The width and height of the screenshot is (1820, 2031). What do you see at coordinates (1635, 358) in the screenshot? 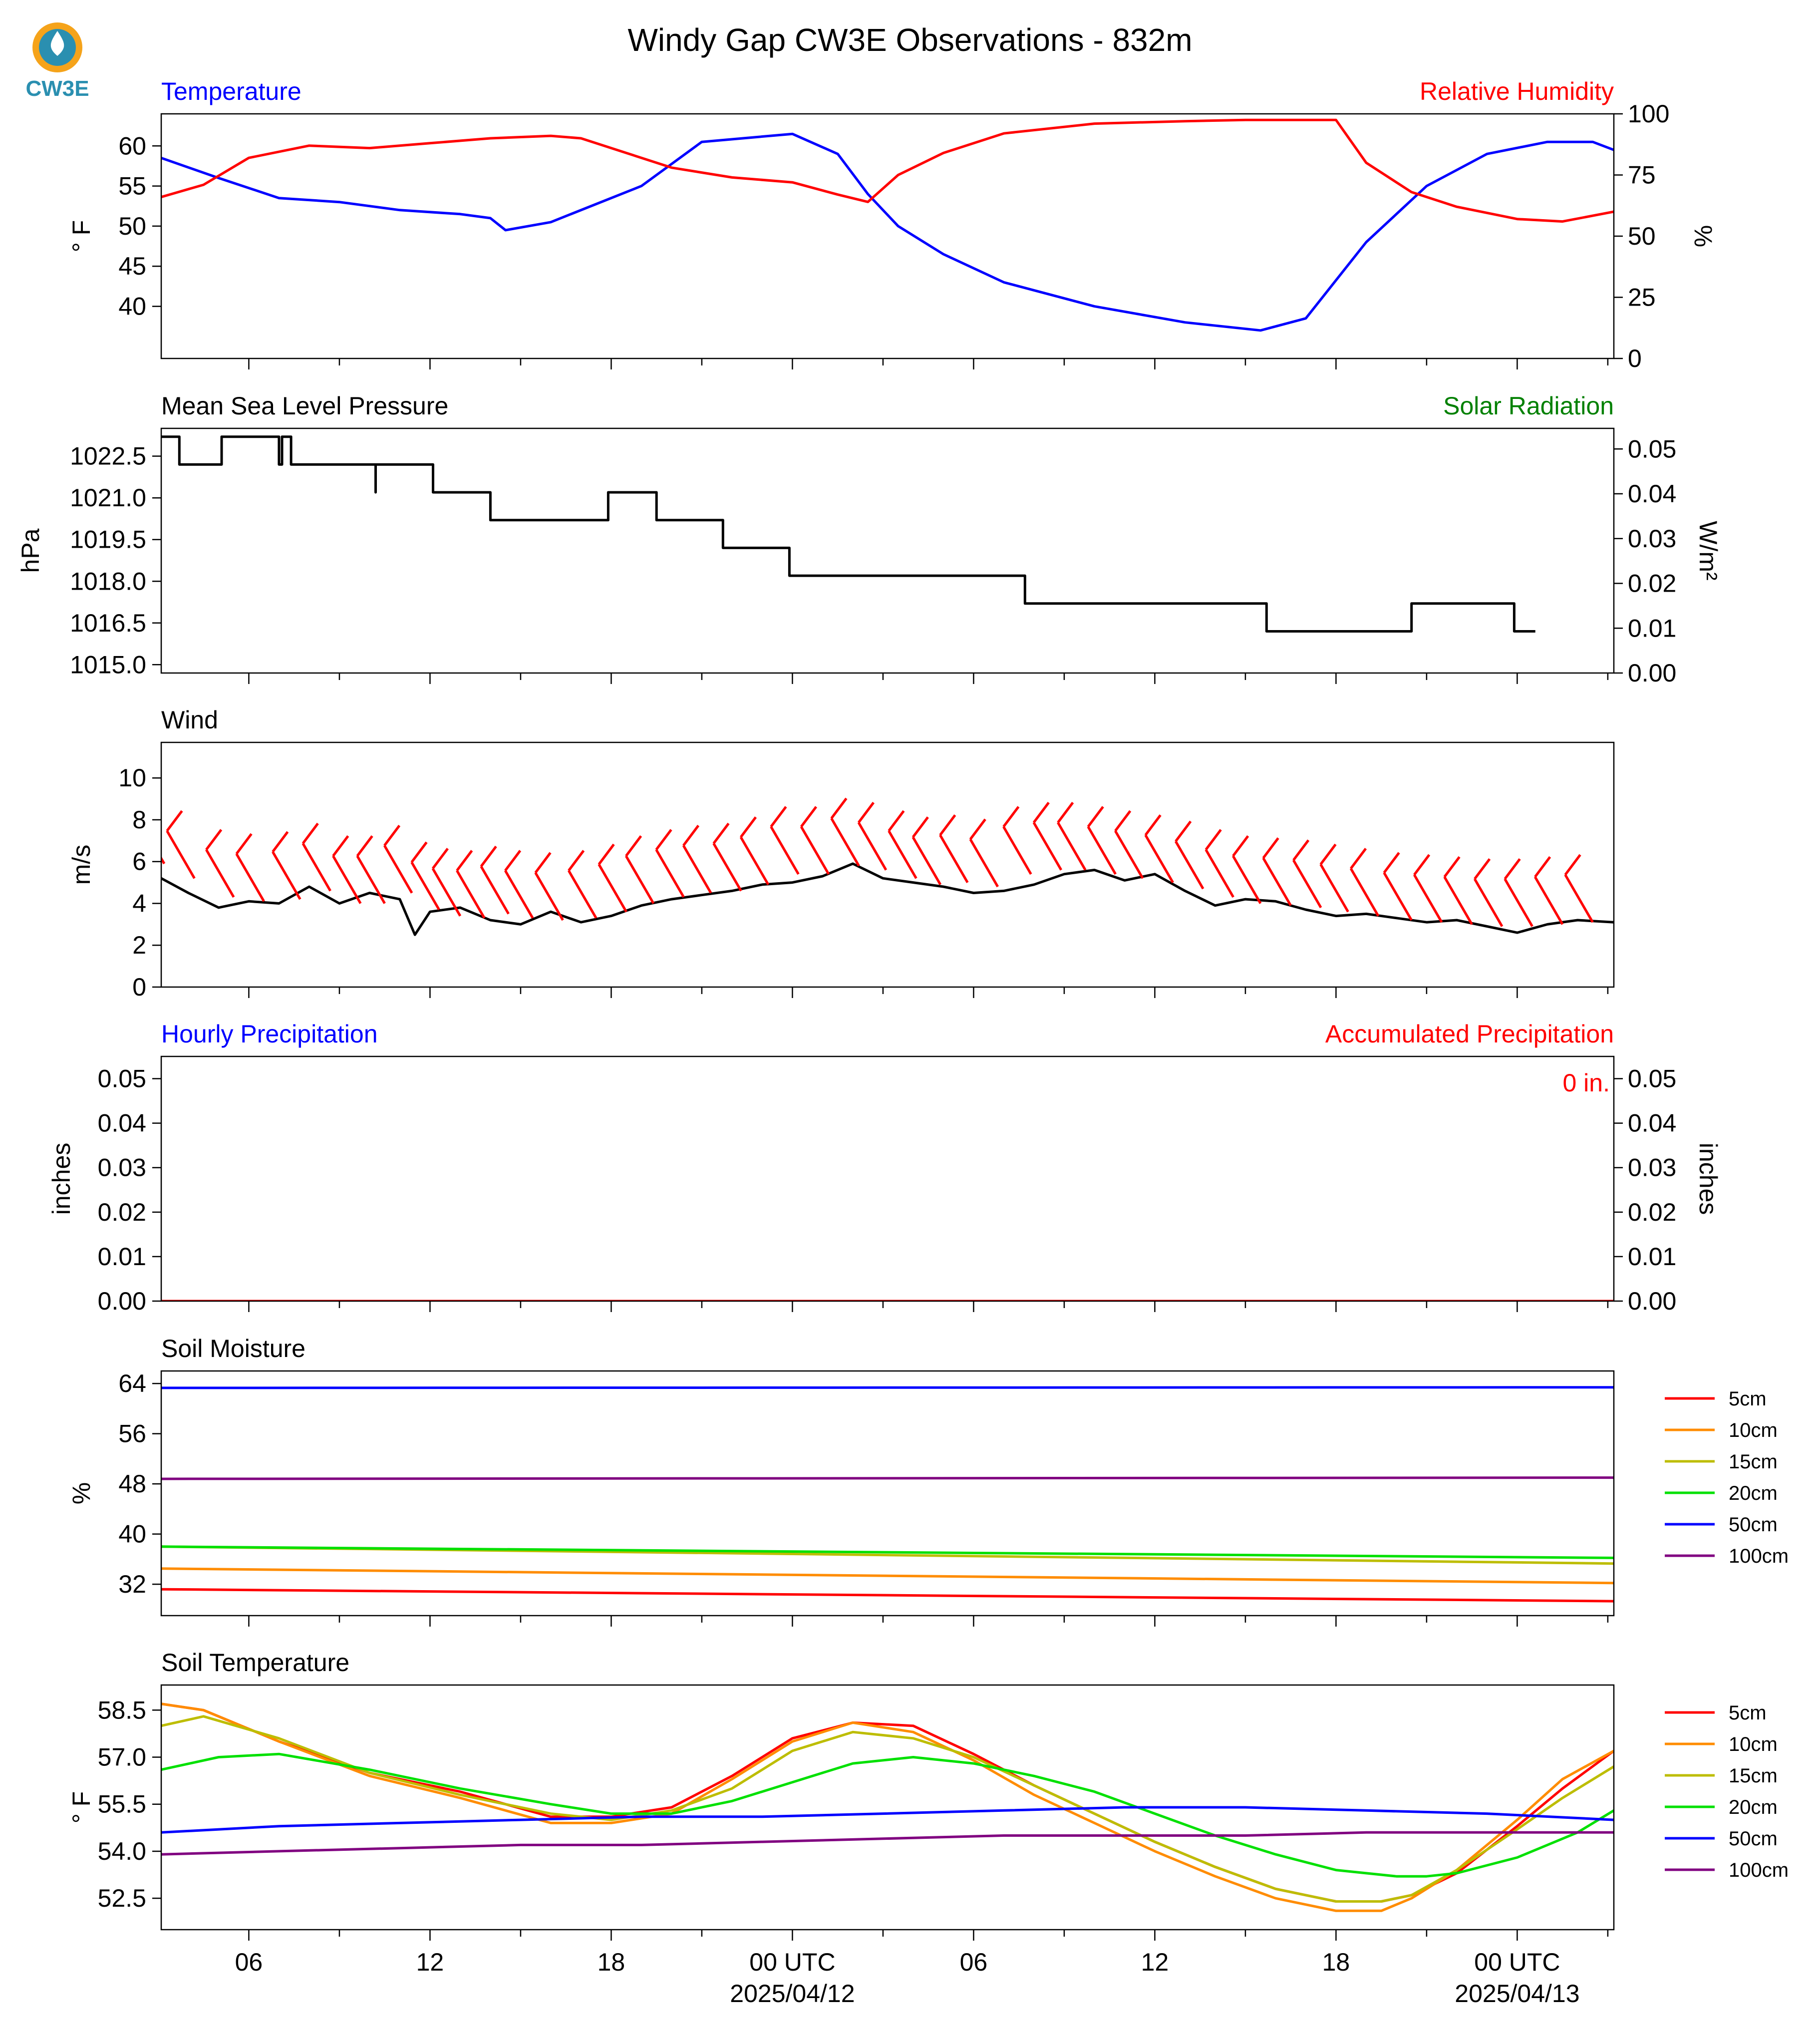
I see `y-tick-label-right: 0` at bounding box center [1635, 358].